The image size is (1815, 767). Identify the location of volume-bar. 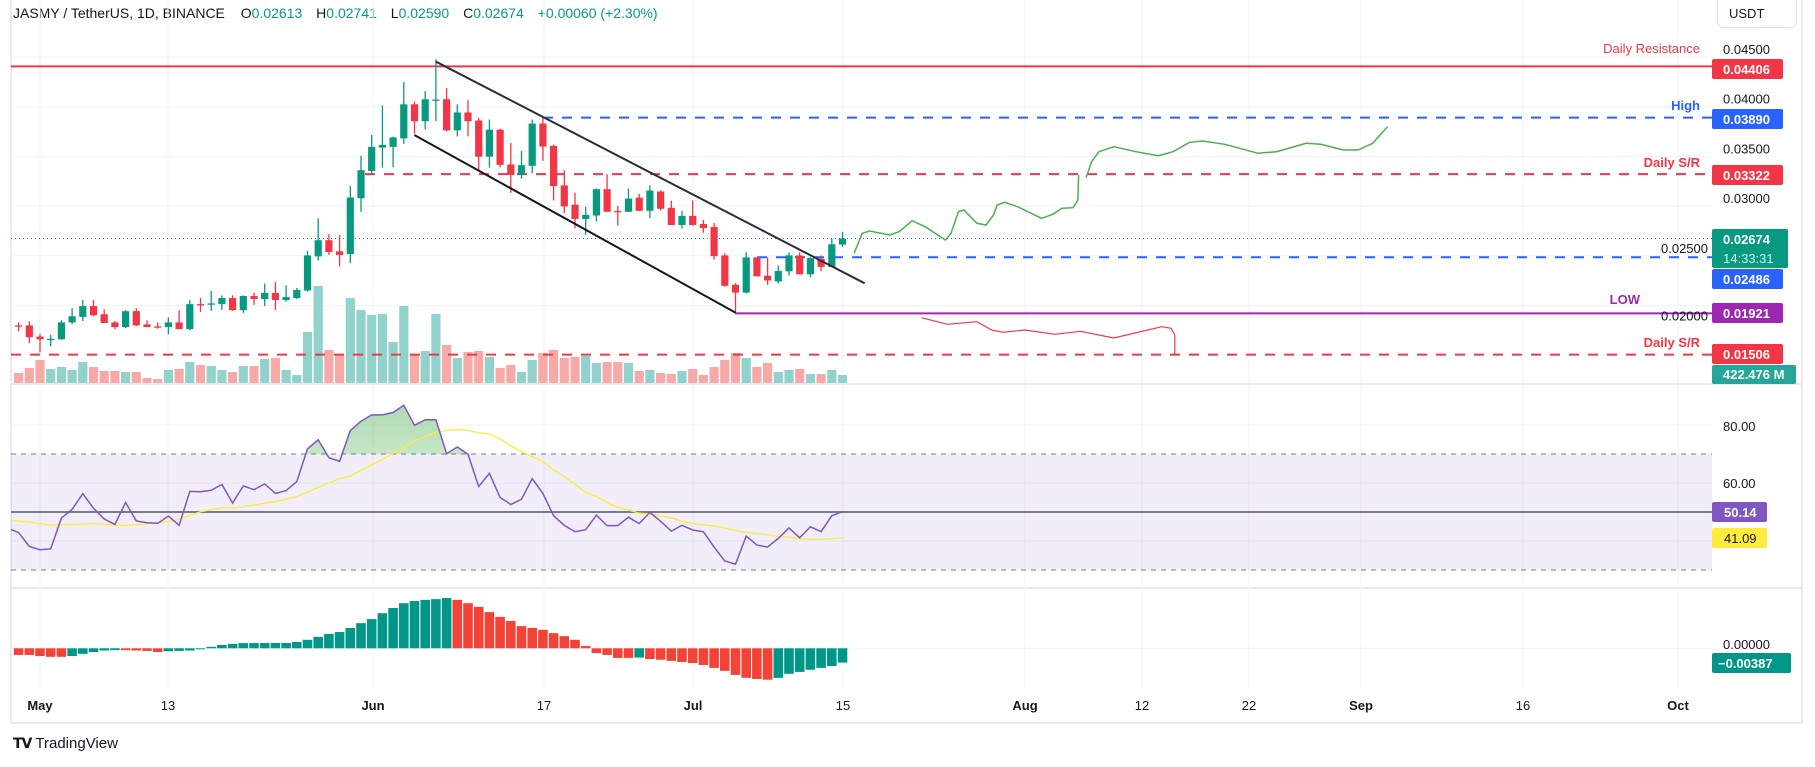
(275, 370).